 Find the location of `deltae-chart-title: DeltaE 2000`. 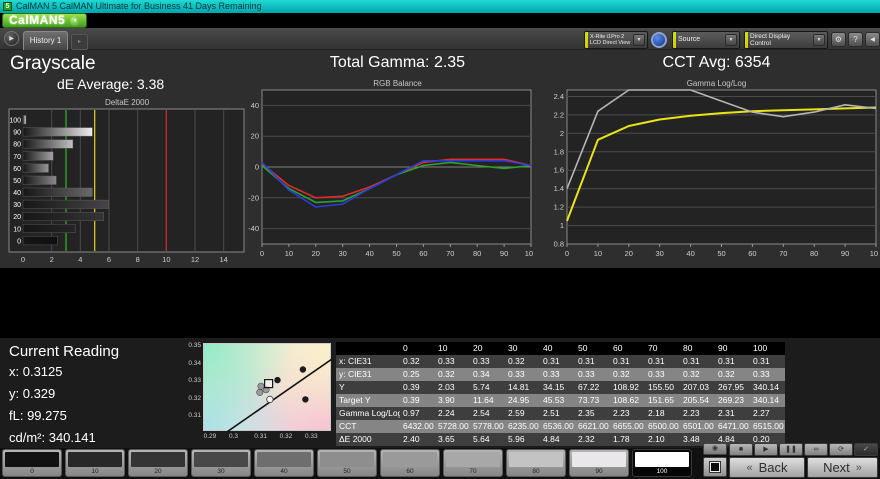

deltae-chart-title: DeltaE 2000 is located at coordinates (127, 102).